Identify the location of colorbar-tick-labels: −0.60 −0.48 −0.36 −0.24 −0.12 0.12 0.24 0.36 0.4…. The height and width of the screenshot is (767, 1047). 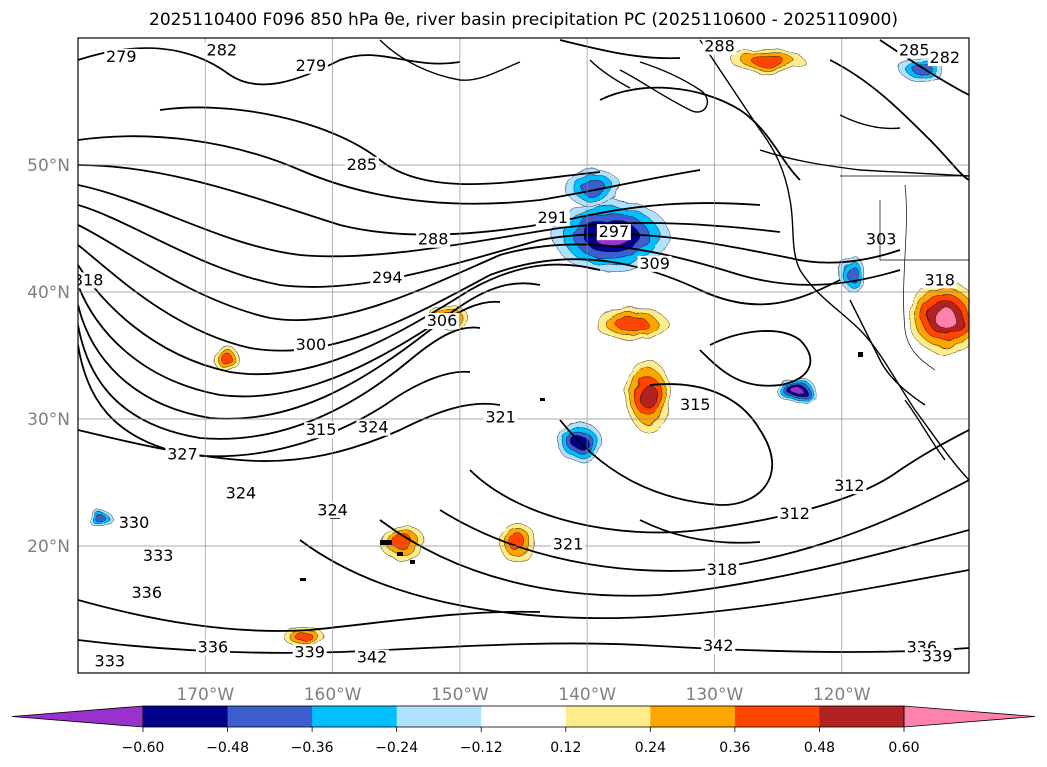
(521, 741).